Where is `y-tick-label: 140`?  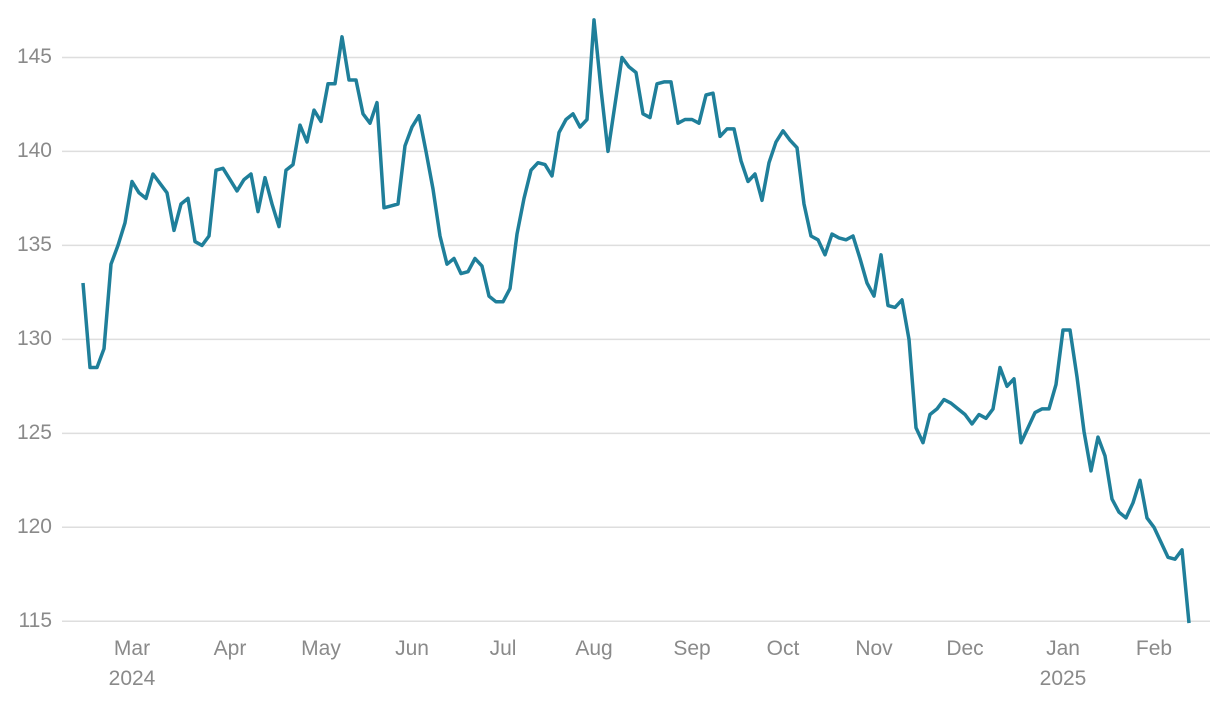 y-tick-label: 140 is located at coordinates (34, 150).